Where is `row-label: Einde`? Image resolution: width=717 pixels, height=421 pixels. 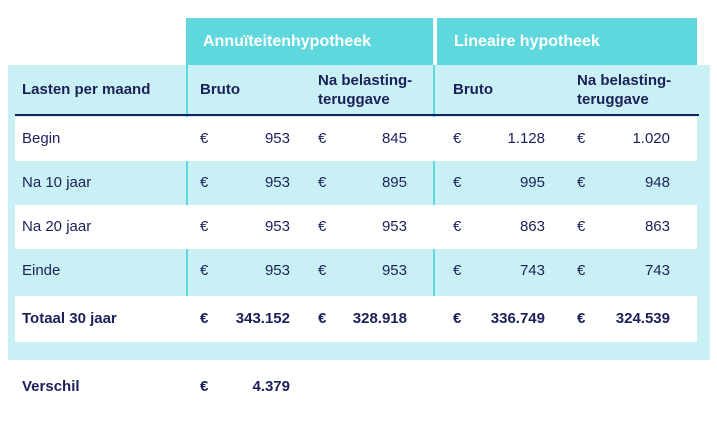 row-label: Einde is located at coordinates (41, 270).